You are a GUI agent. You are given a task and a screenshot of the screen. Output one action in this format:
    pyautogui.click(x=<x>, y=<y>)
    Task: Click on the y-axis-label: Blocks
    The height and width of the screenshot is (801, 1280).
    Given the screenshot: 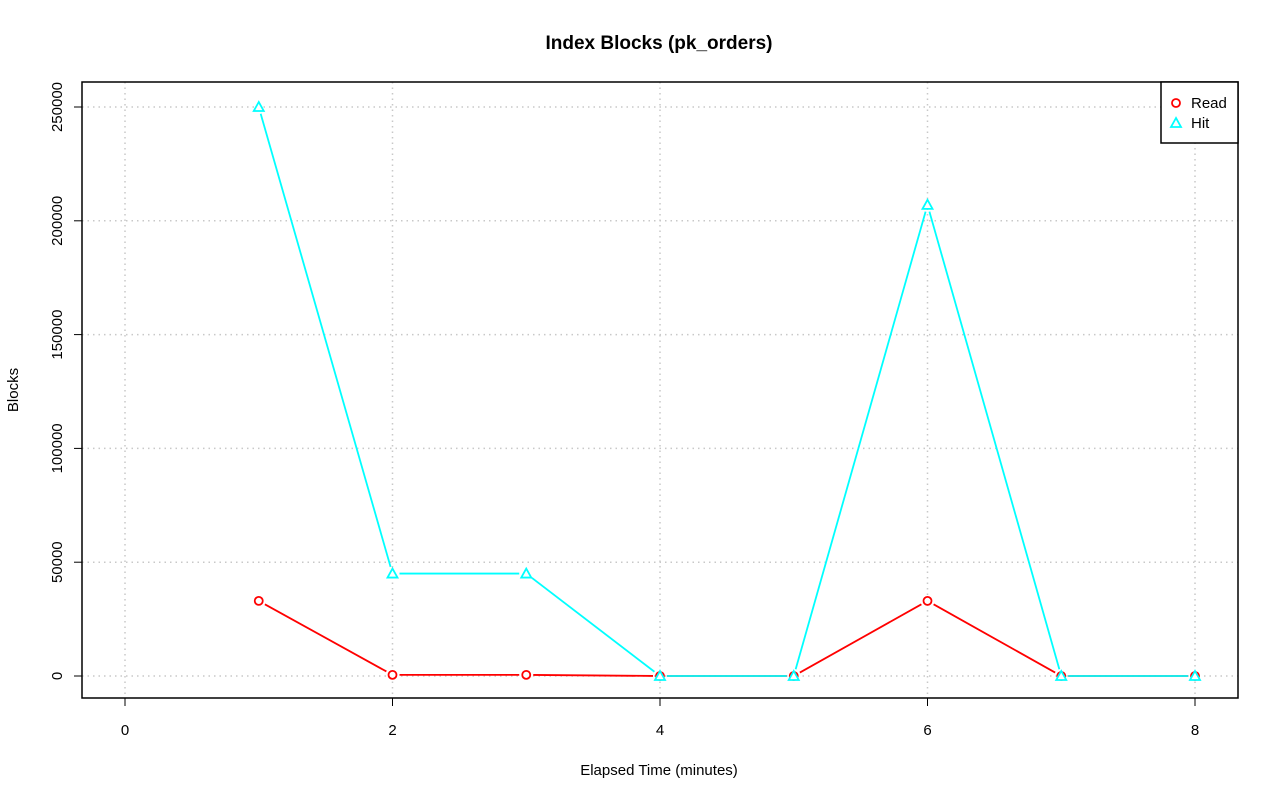 What is the action you would take?
    pyautogui.click(x=13, y=390)
    